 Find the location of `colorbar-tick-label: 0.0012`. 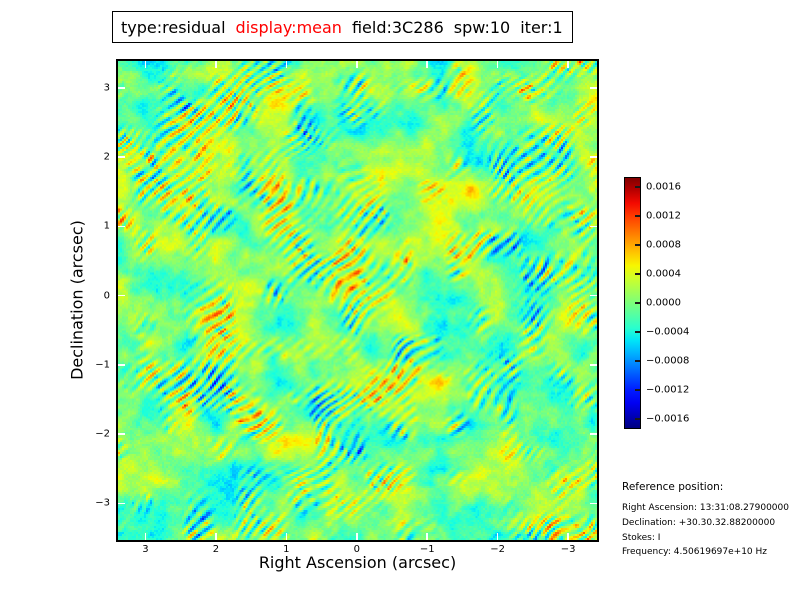

colorbar-tick-label: 0.0012 is located at coordinates (663, 216).